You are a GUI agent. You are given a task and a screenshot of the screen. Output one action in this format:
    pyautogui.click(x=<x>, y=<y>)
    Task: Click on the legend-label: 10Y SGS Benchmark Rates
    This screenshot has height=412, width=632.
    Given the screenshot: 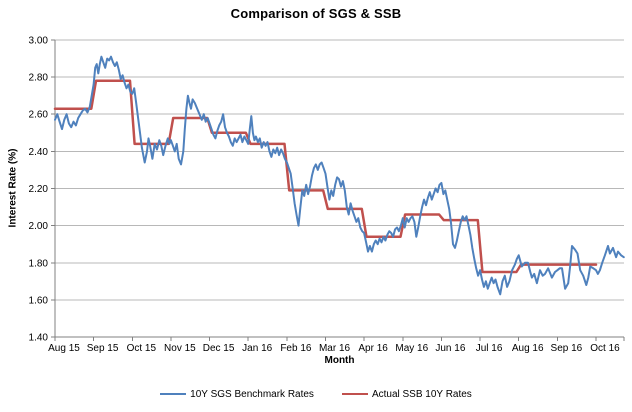 What is the action you would take?
    pyautogui.click(x=252, y=394)
    